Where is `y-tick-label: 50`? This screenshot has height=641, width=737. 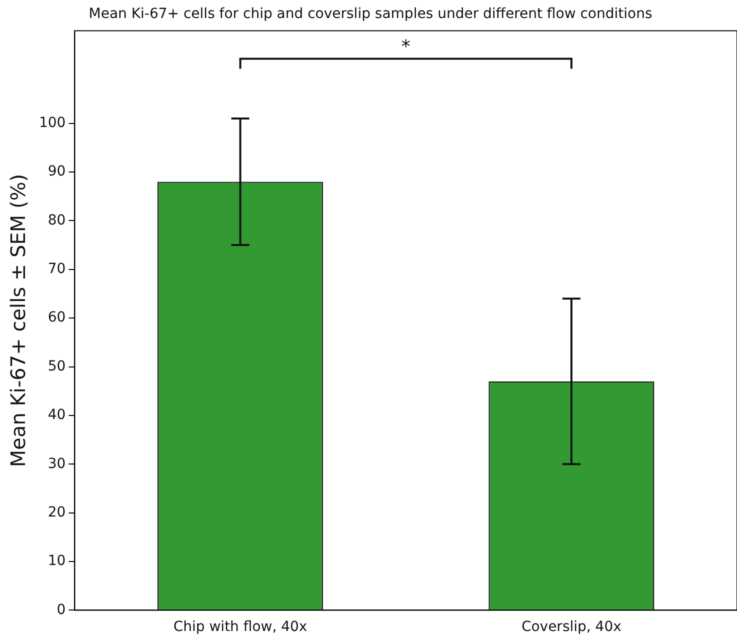
y-tick-label: 50 is located at coordinates (57, 366).